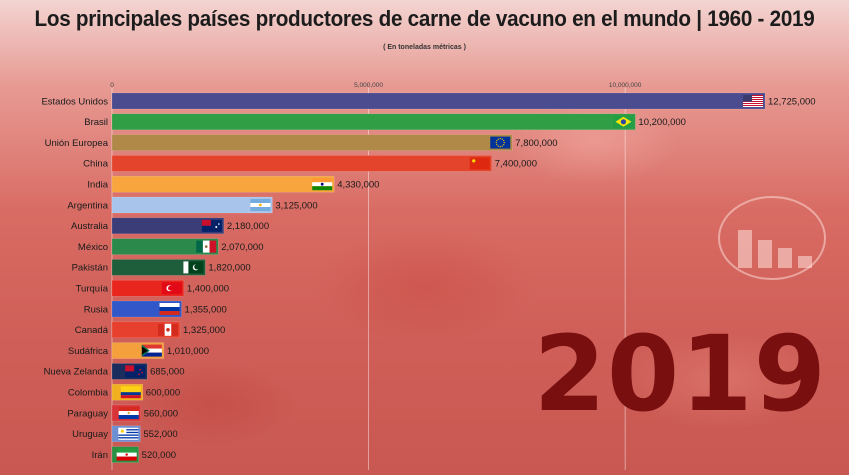 This screenshot has height=475, width=849. I want to click on bar-us, so click(438, 101).